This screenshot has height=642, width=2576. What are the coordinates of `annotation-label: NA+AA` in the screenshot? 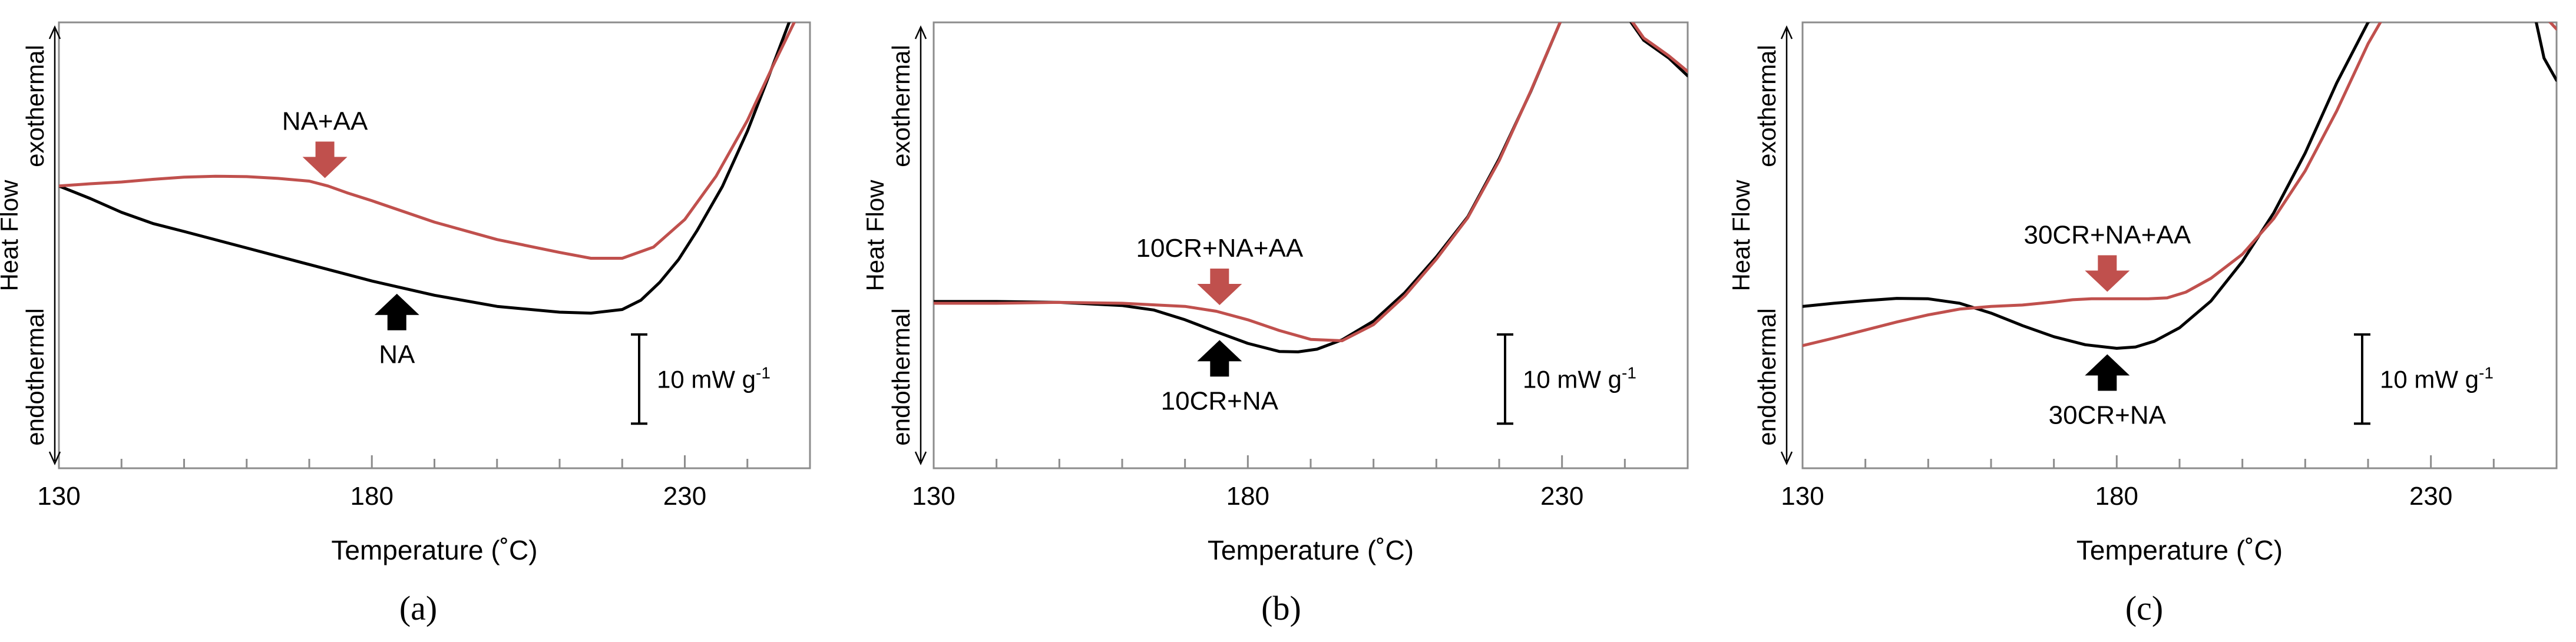 It's located at (325, 121).